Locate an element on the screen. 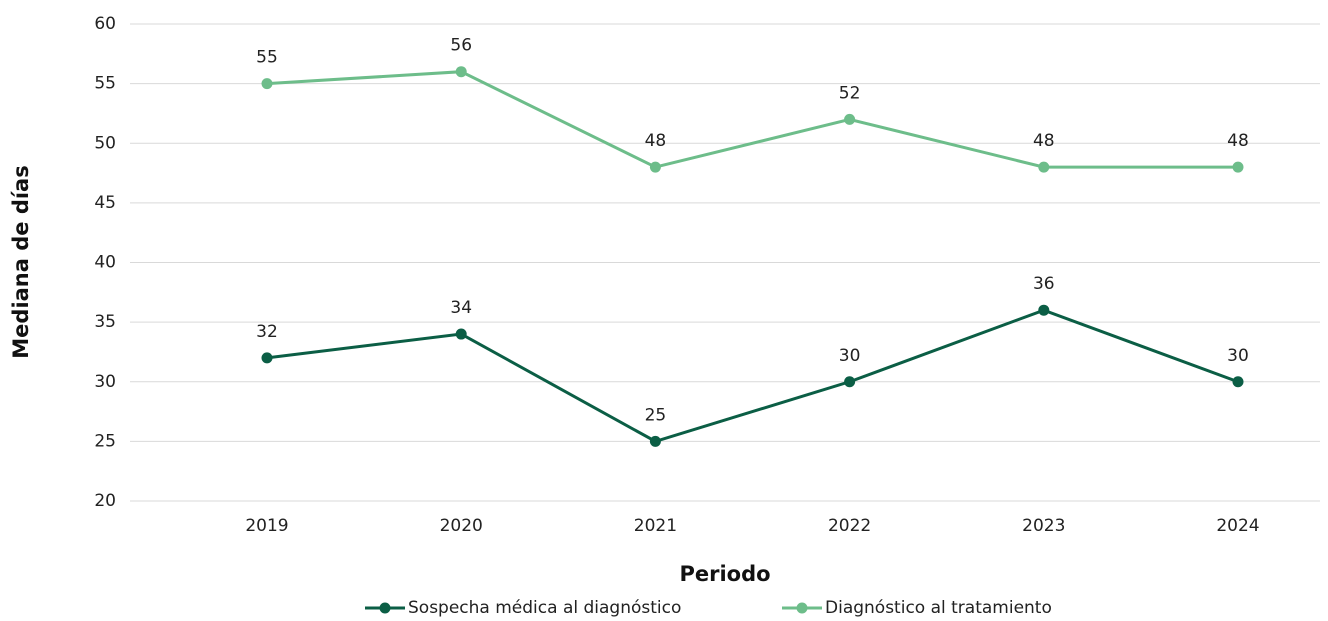 Image resolution: width=1328 pixels, height=621 pixels. y-tick-label: 50 is located at coordinates (105, 143).